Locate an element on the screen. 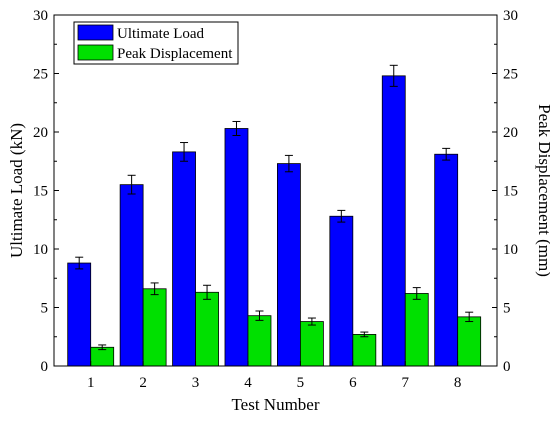  y2-tick-label: 20 is located at coordinates (510, 133).